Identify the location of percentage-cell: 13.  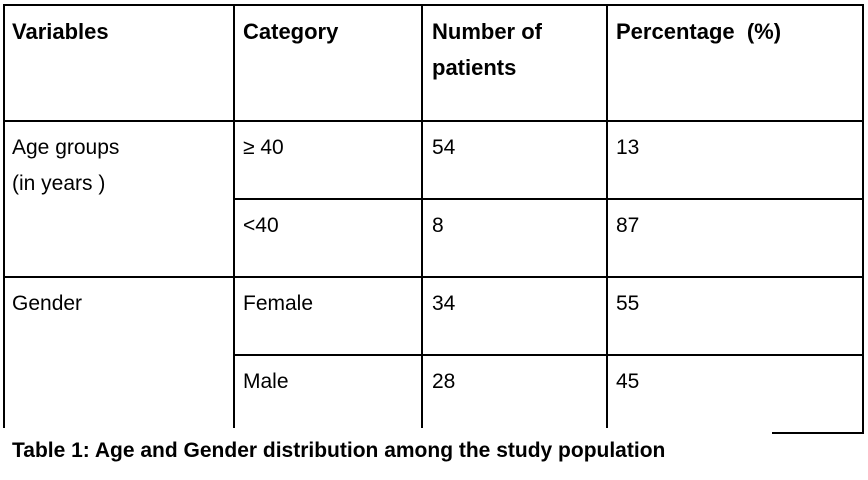
(628, 147).